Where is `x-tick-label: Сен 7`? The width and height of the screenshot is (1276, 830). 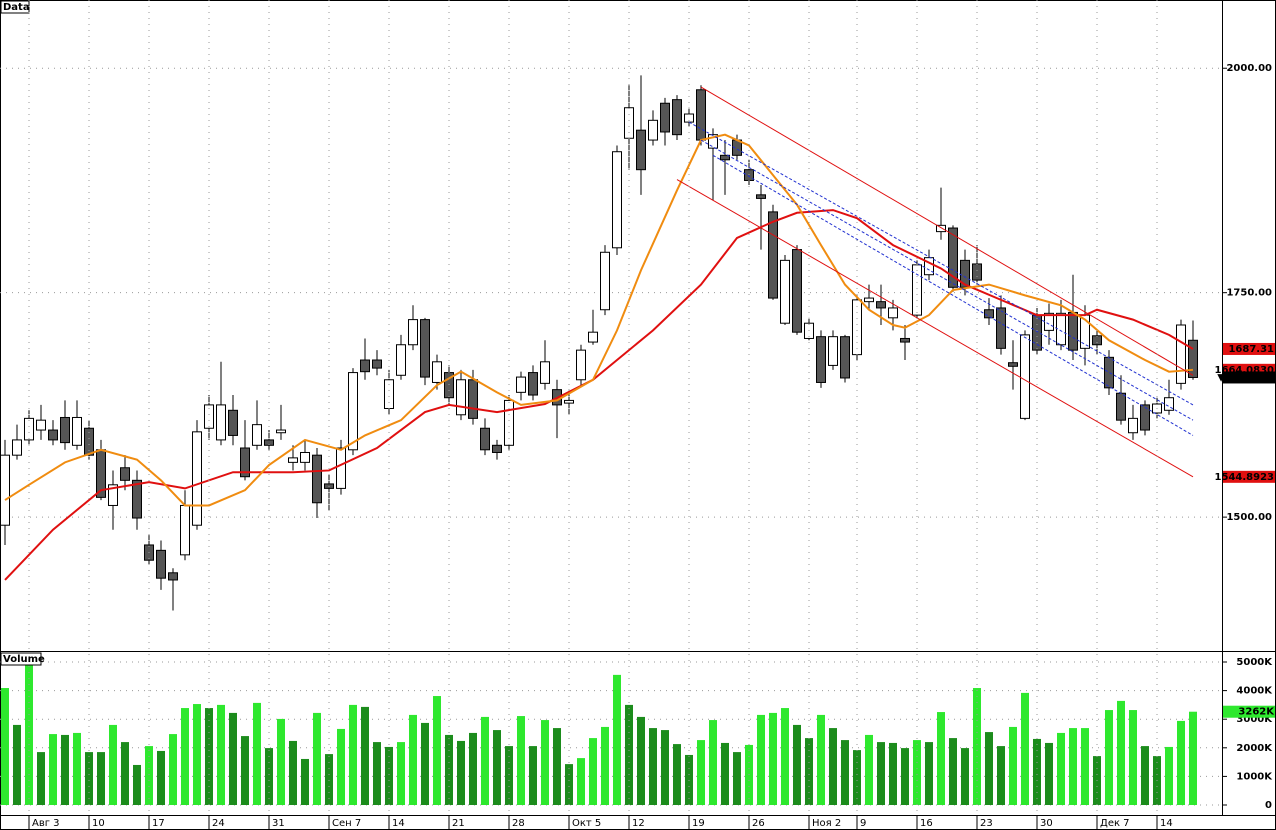 x-tick-label: Сен 7 is located at coordinates (346, 823).